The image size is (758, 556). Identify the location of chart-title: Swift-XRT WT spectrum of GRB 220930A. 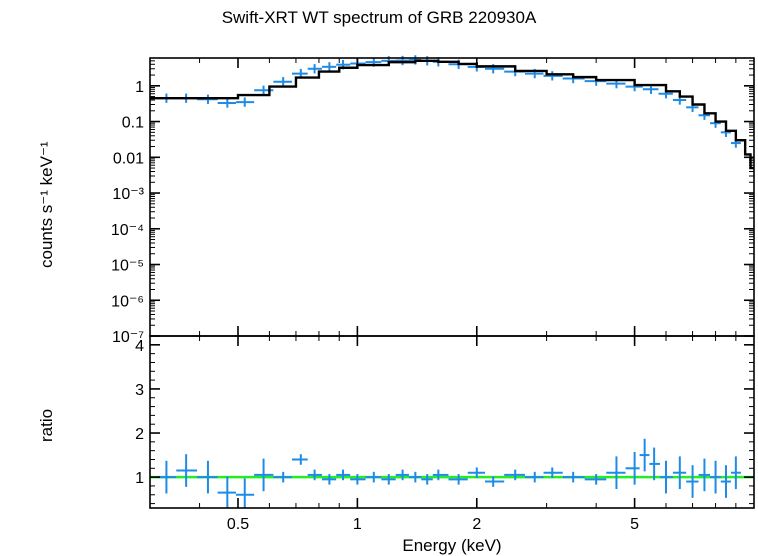
(379, 17).